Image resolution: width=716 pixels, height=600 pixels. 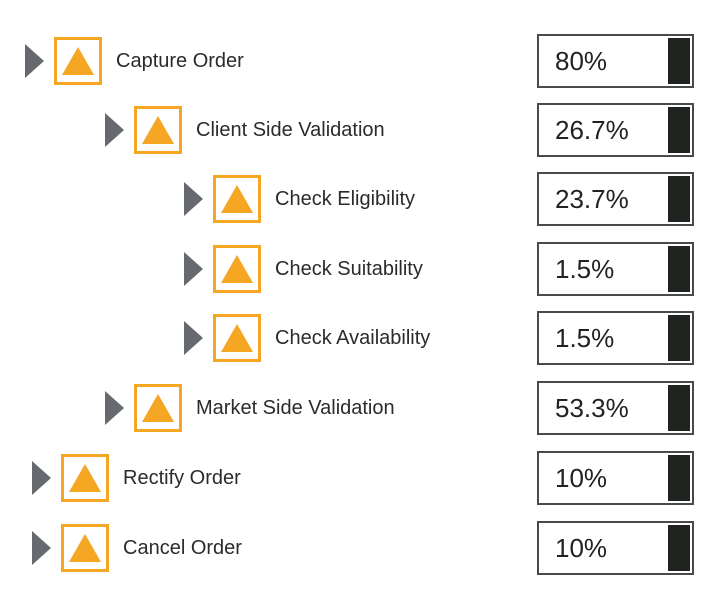 I want to click on node-label: Client Side Validation, so click(x=290, y=129).